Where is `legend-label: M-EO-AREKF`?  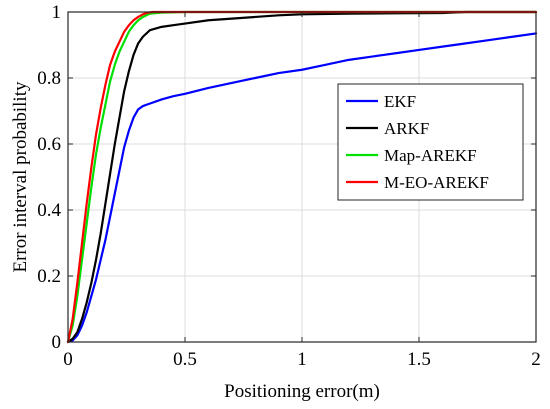 legend-label: M-EO-AREKF is located at coordinates (436, 182).